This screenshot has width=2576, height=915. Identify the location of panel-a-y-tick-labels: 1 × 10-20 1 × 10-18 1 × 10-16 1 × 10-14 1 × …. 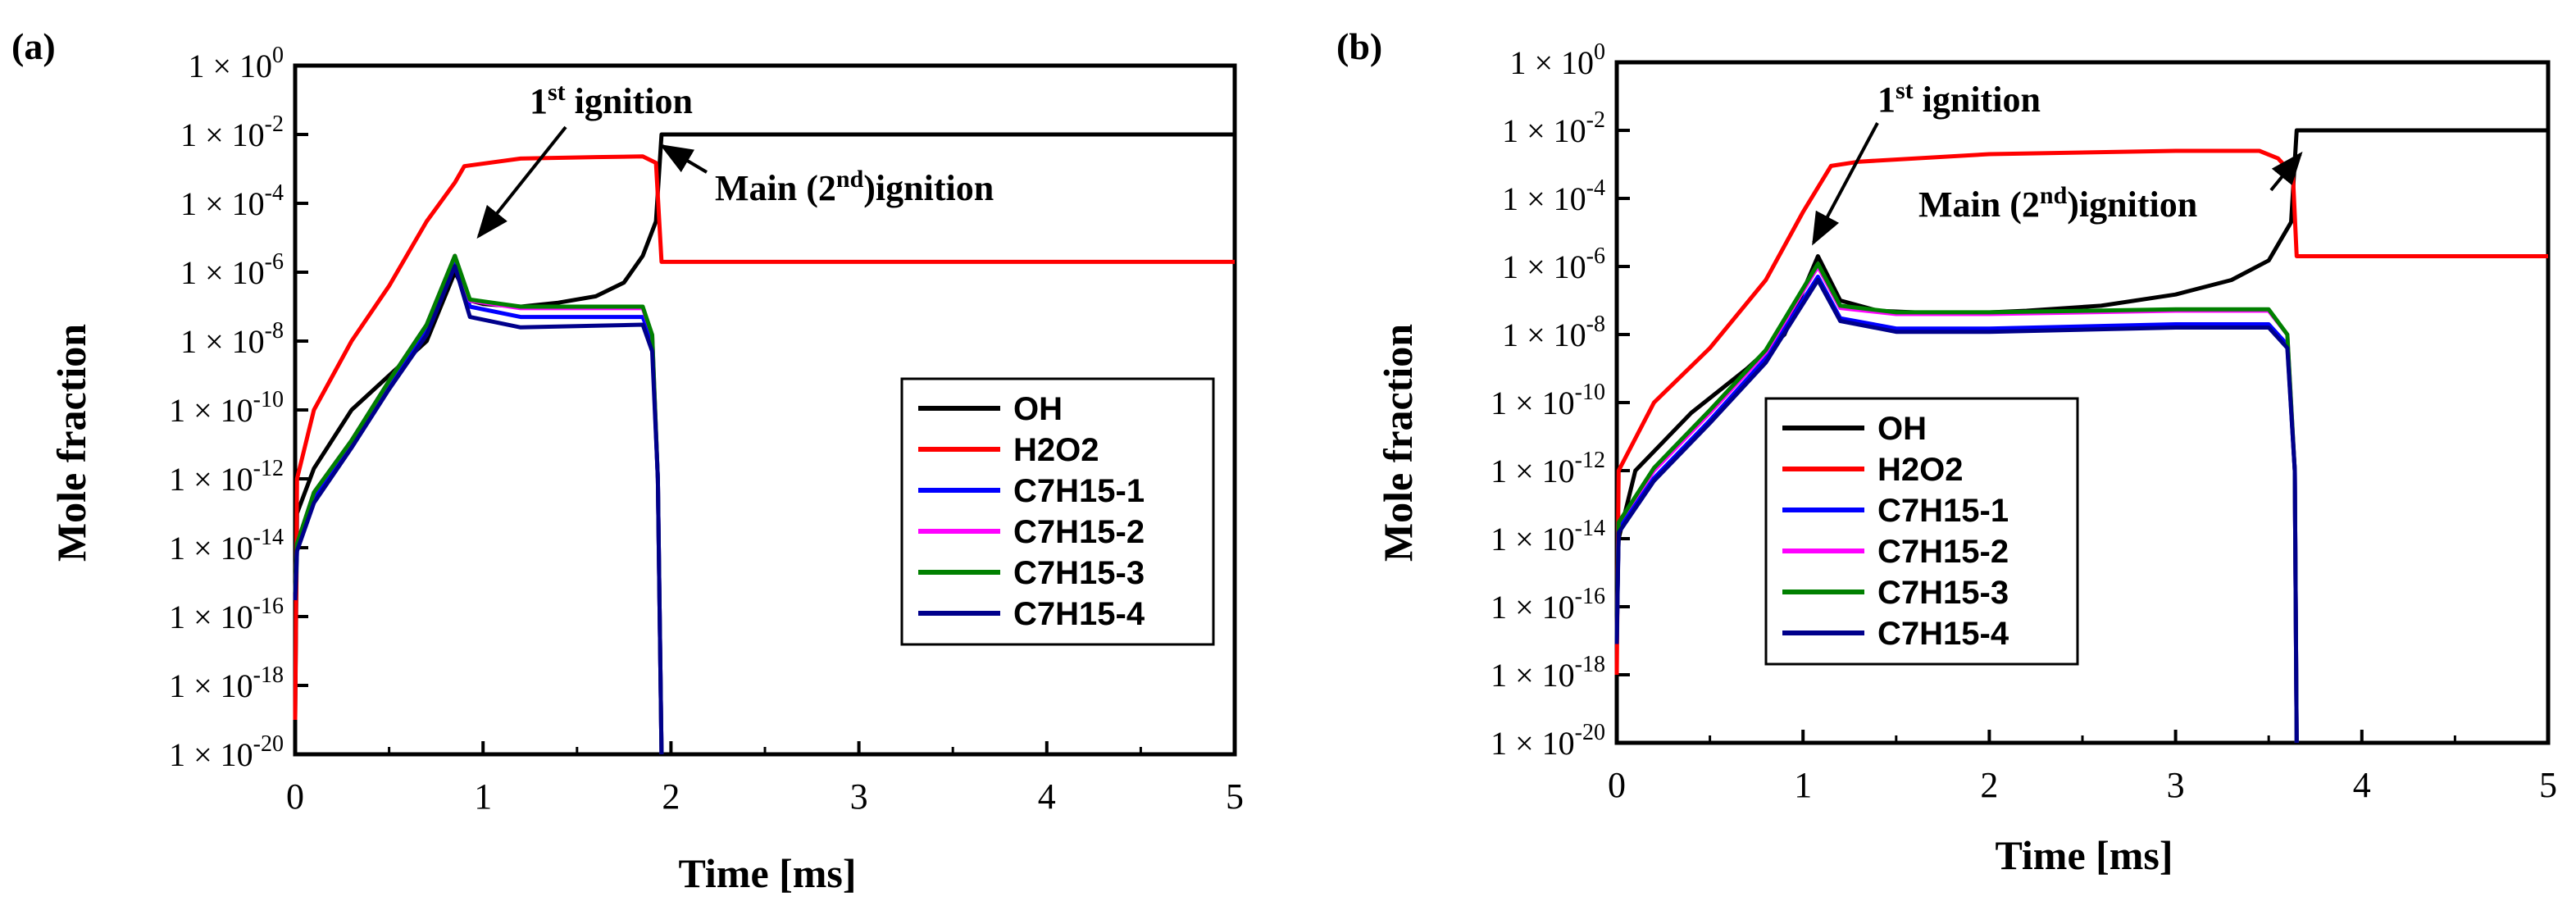
(226, 408).